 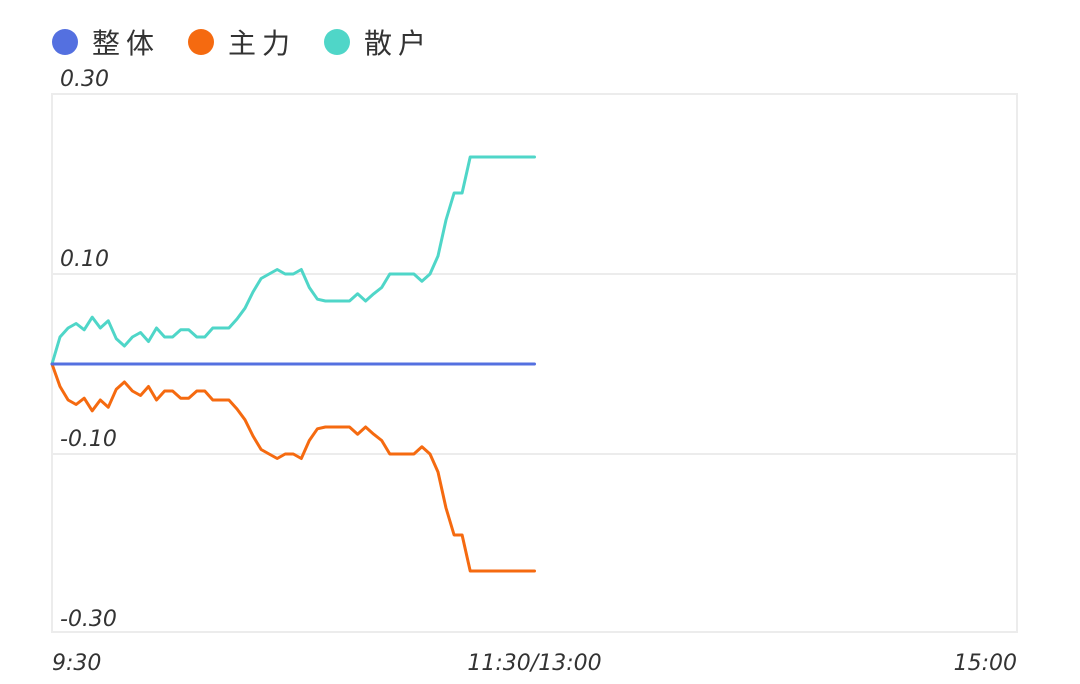 I want to click on y-axis-ticks: 0.30 0.10 -0.10 -0.30, so click(x=88, y=349).